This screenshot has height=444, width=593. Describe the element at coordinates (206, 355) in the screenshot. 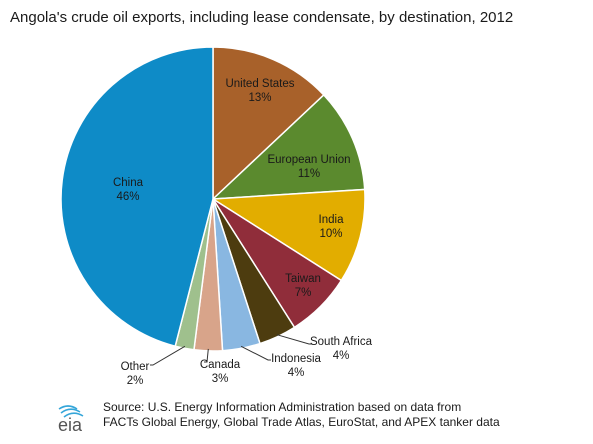

I see `leader-line-canada` at that location.